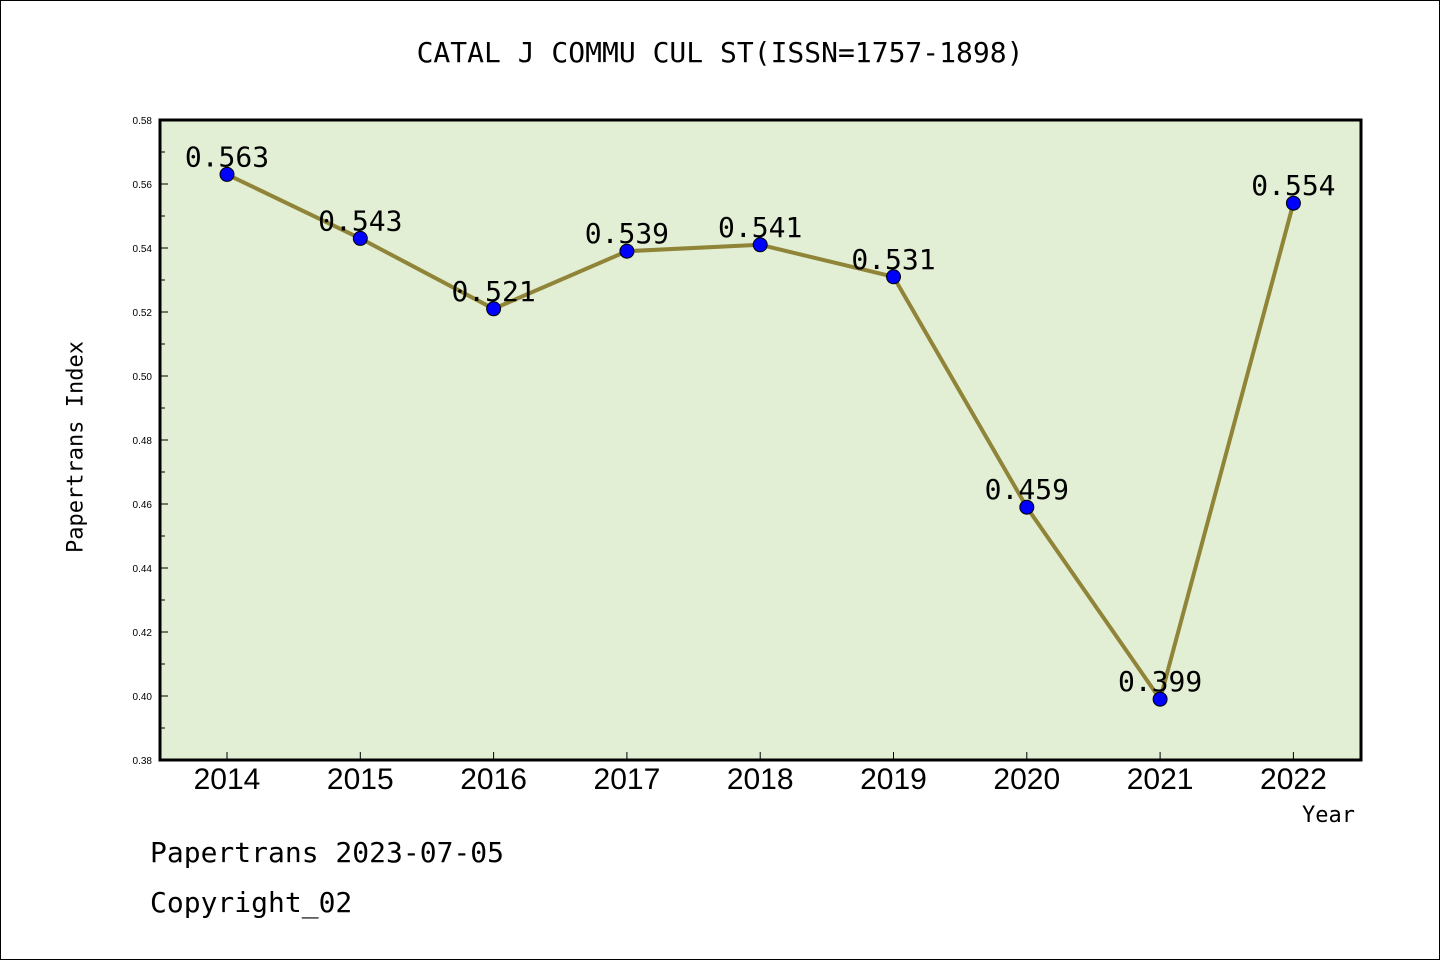 The height and width of the screenshot is (960, 1440). What do you see at coordinates (360, 779) in the screenshot?
I see `x-tick-label: 2015` at bounding box center [360, 779].